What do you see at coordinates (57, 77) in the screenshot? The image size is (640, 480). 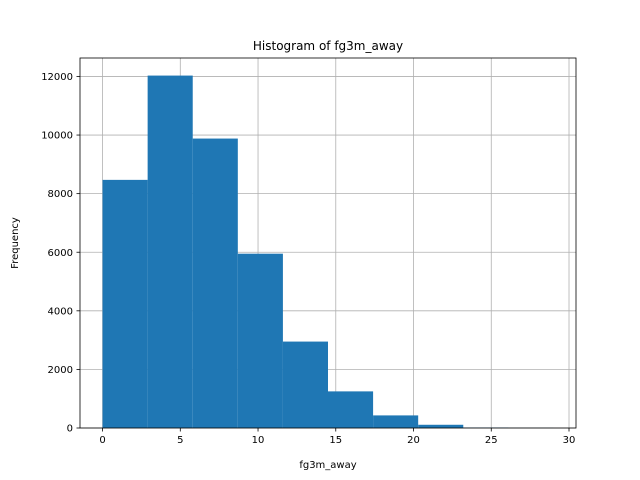 I see `y-tick-label: 12000` at bounding box center [57, 77].